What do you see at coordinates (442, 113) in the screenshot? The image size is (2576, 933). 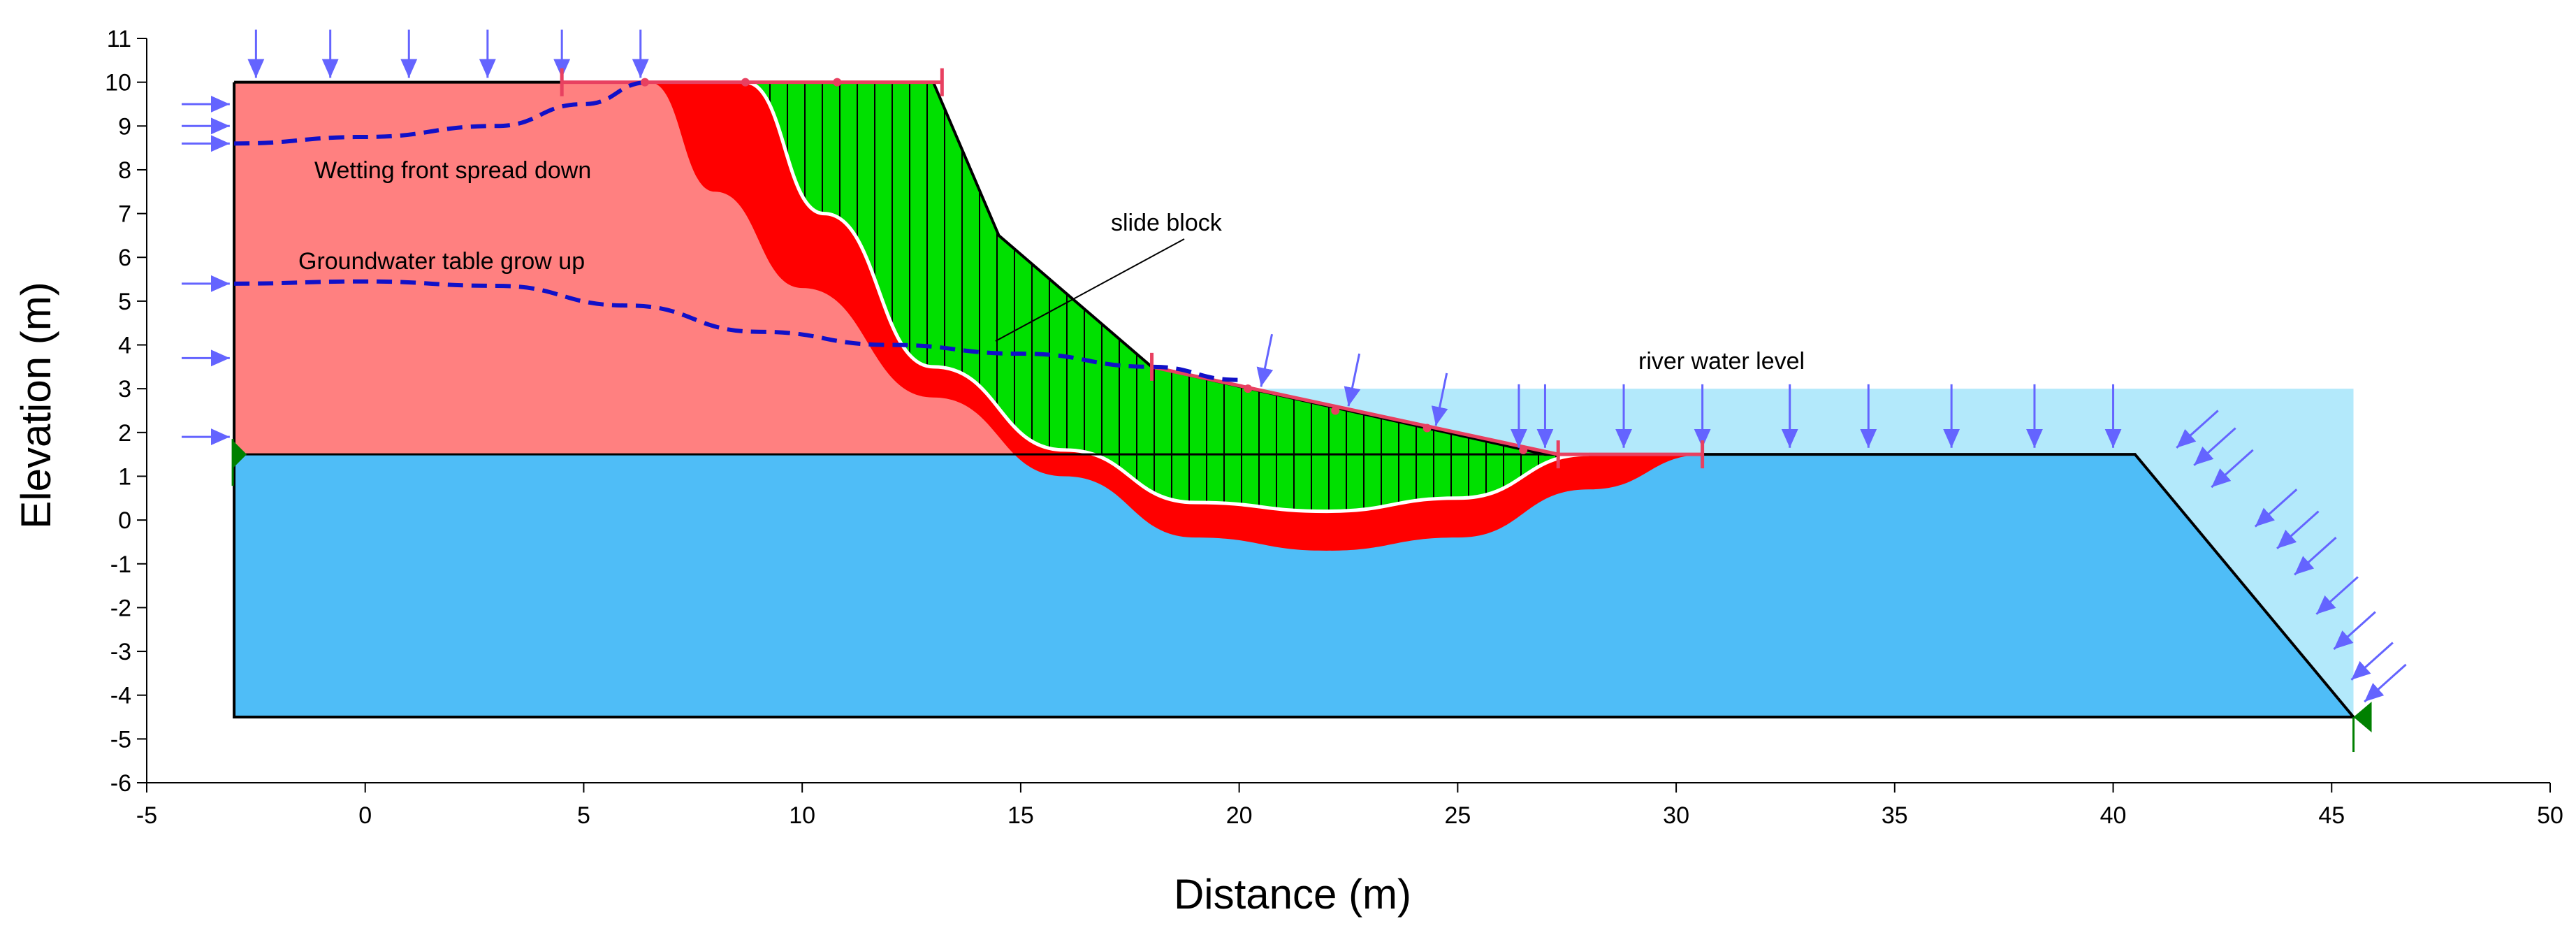 I see `wetting-front-line` at bounding box center [442, 113].